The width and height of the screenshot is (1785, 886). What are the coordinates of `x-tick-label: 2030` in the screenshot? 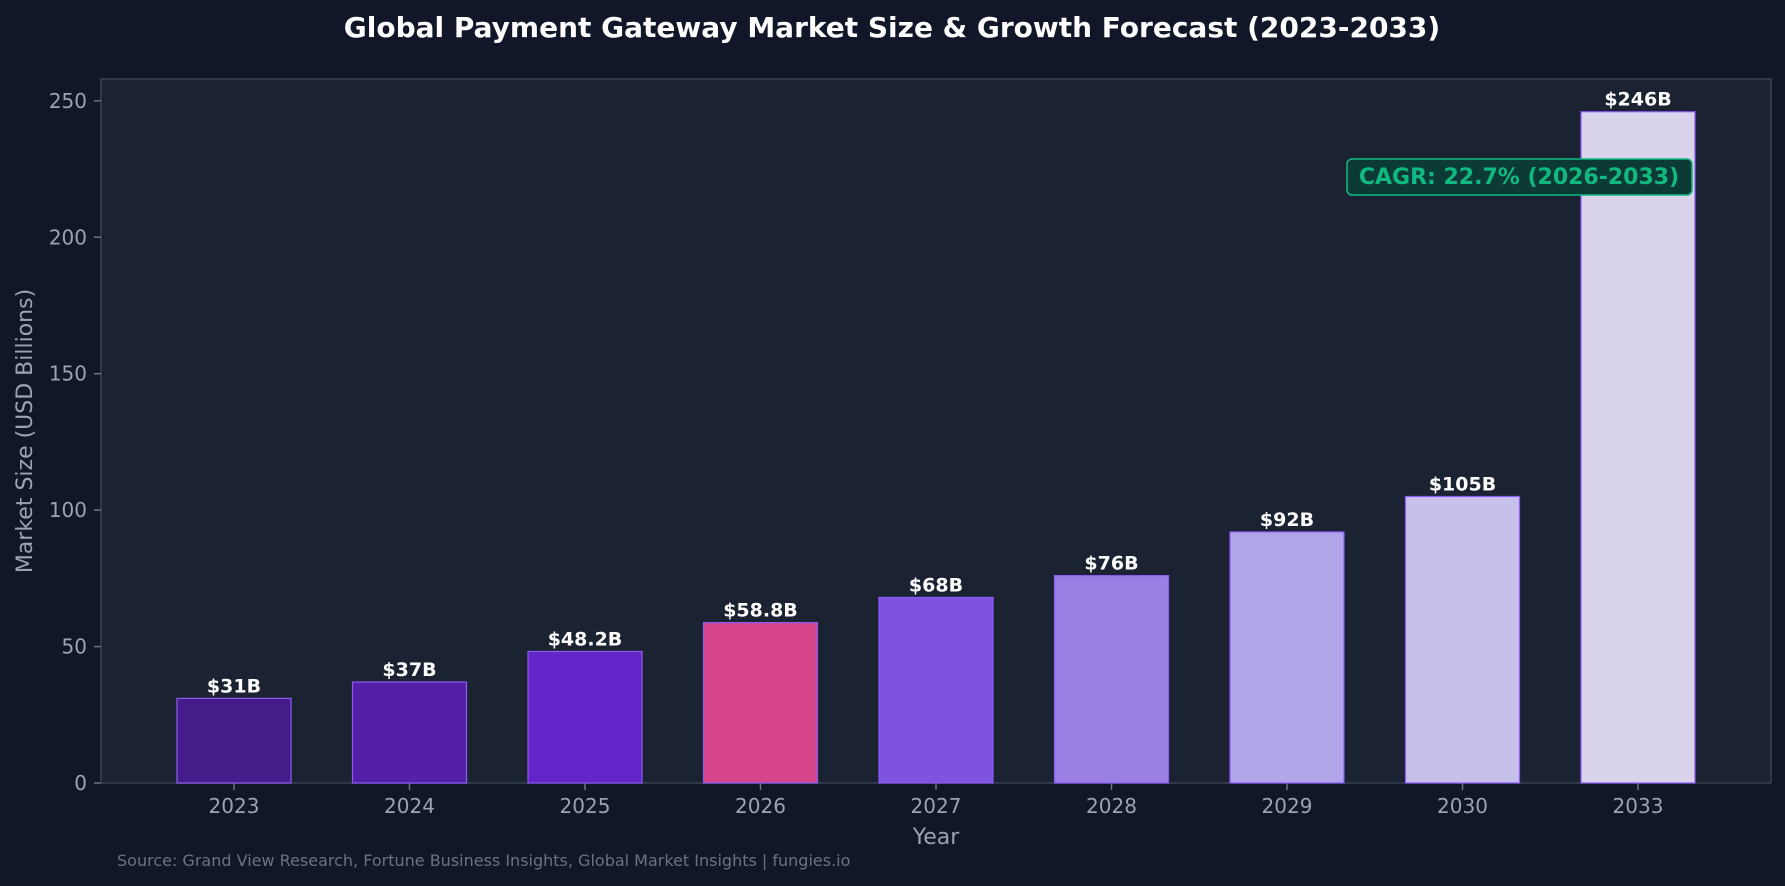 It's located at (1462, 806).